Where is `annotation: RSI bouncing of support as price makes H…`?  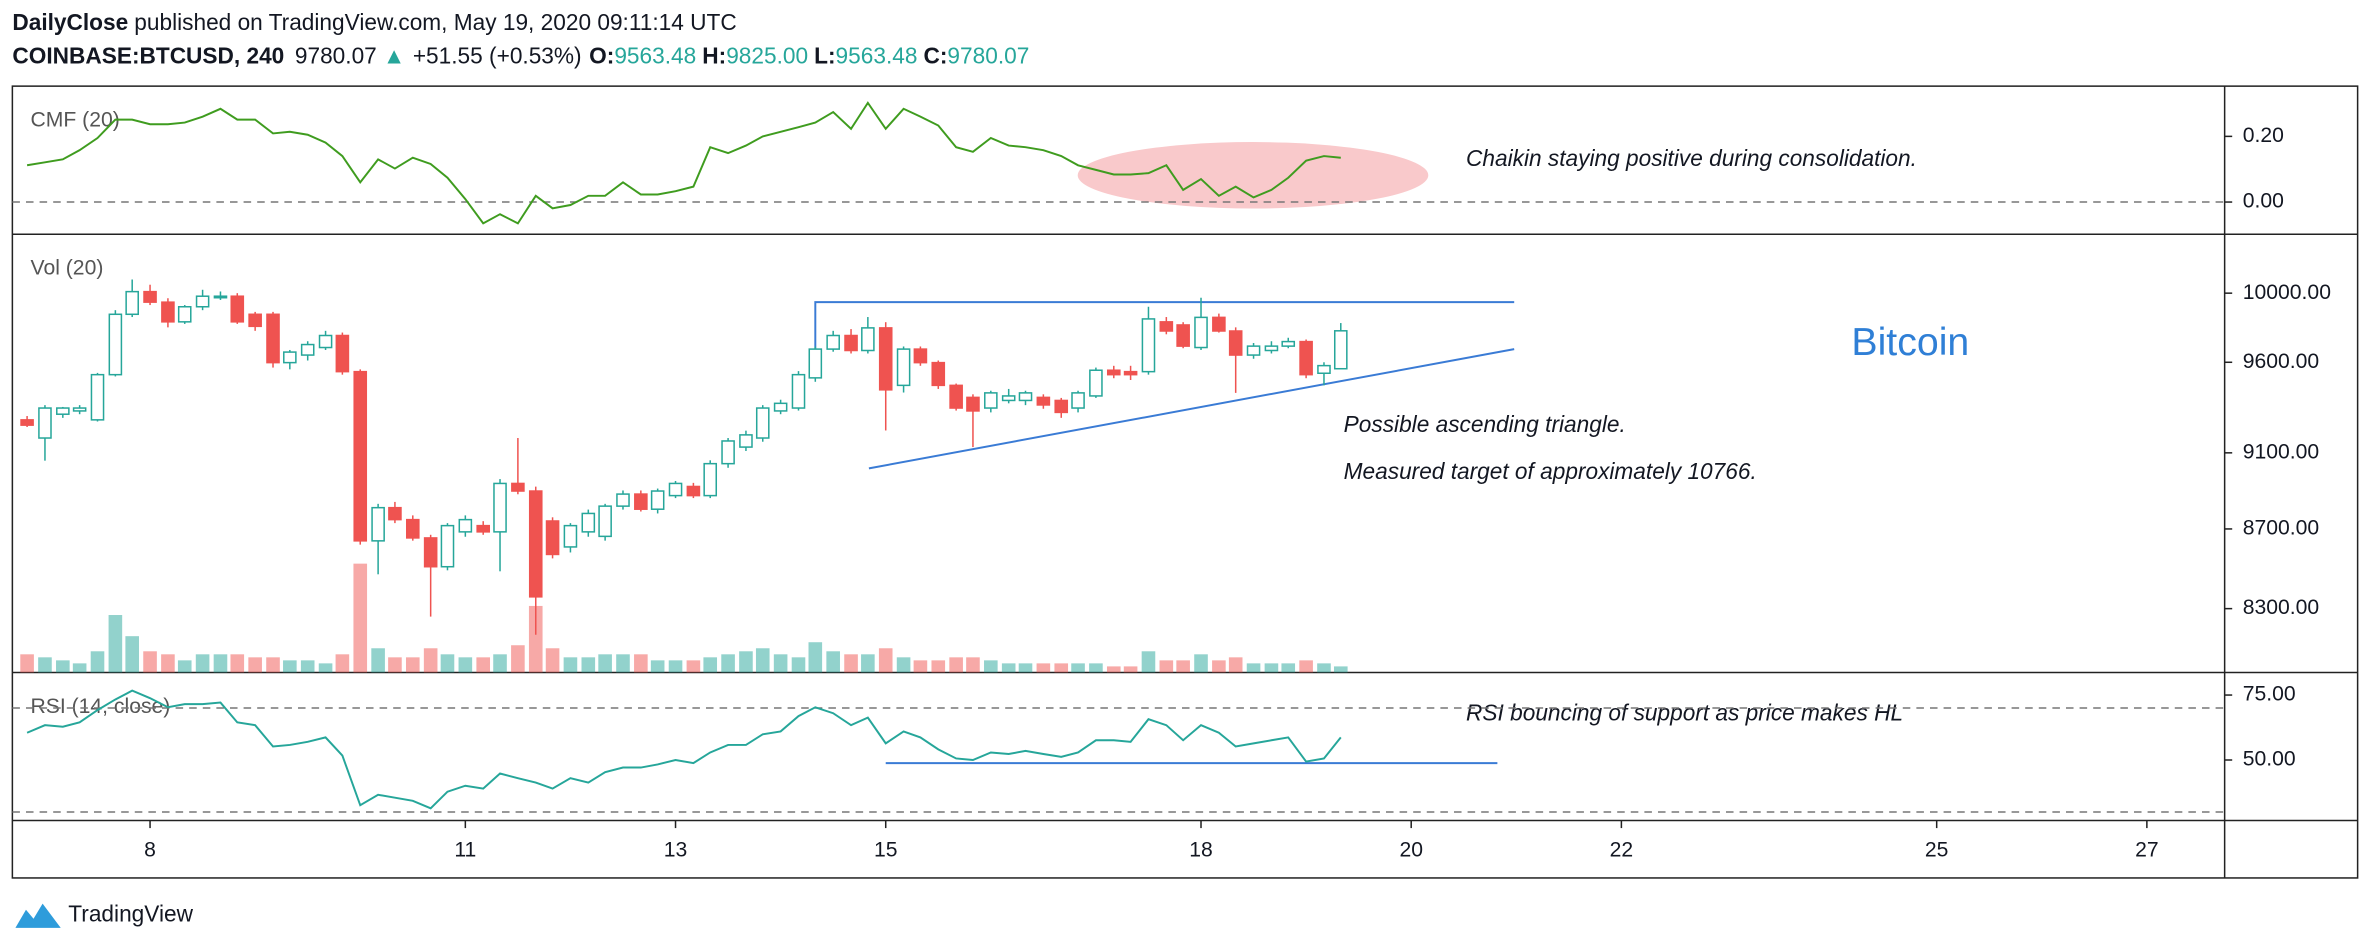
annotation: RSI bouncing of support as price makes H… is located at coordinates (1684, 713).